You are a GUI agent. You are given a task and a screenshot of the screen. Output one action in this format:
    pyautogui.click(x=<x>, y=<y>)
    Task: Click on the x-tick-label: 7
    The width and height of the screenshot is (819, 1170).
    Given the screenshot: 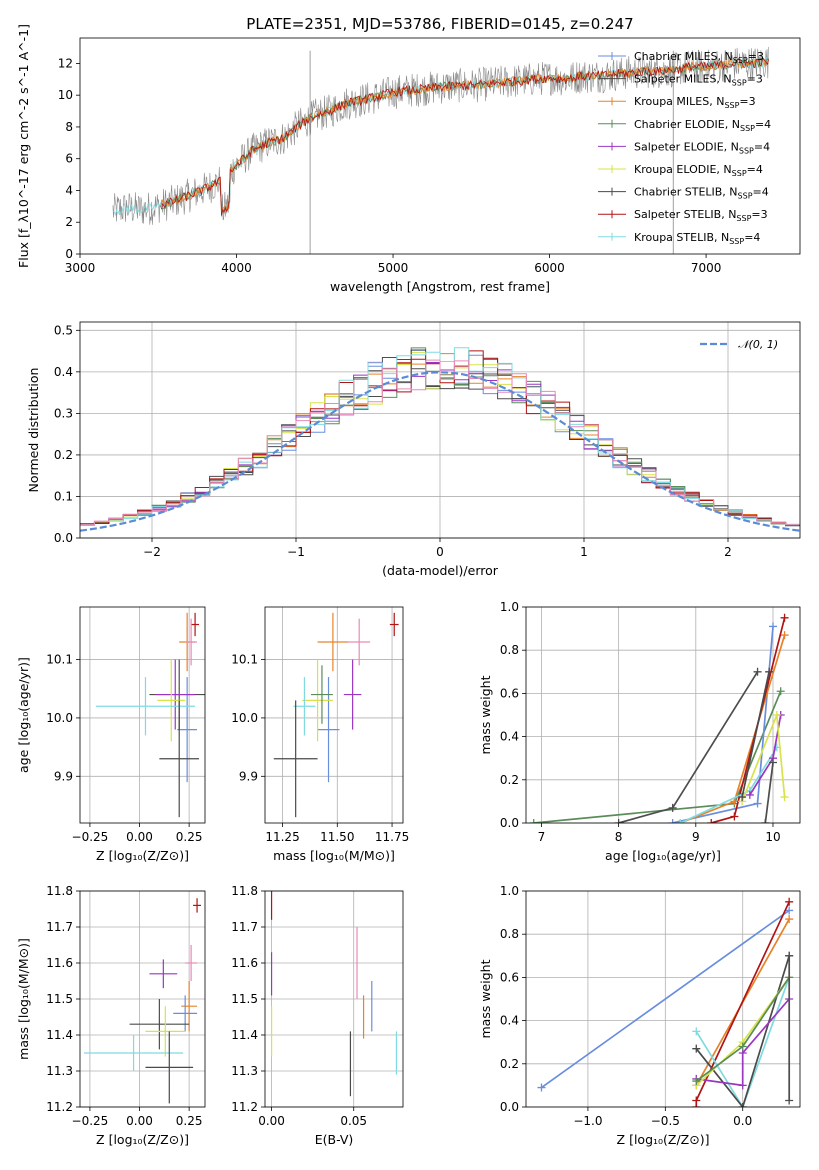 What is the action you would take?
    pyautogui.click(x=542, y=837)
    